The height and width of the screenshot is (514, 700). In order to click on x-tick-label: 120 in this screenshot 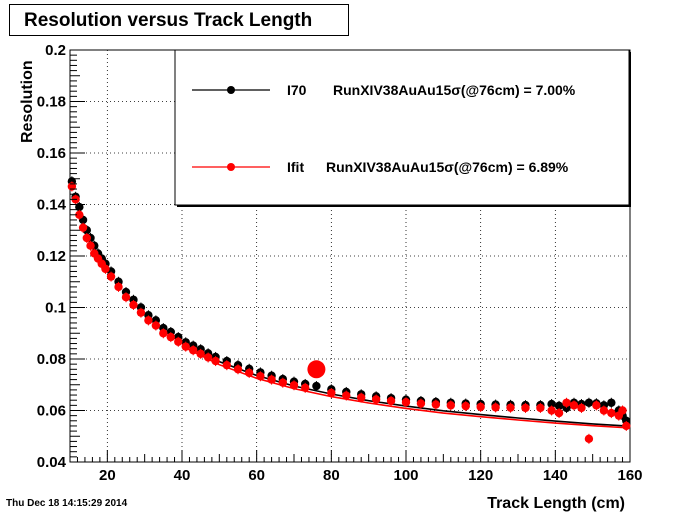, I will do `click(480, 475)`.